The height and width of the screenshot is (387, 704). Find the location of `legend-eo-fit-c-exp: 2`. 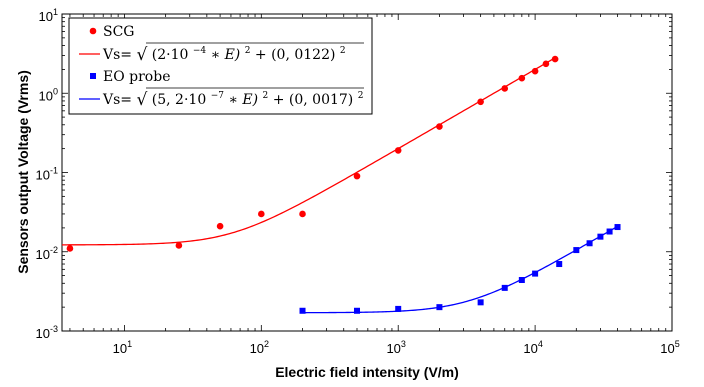

legend-eo-fit-c-exp: 2 is located at coordinates (361, 96).